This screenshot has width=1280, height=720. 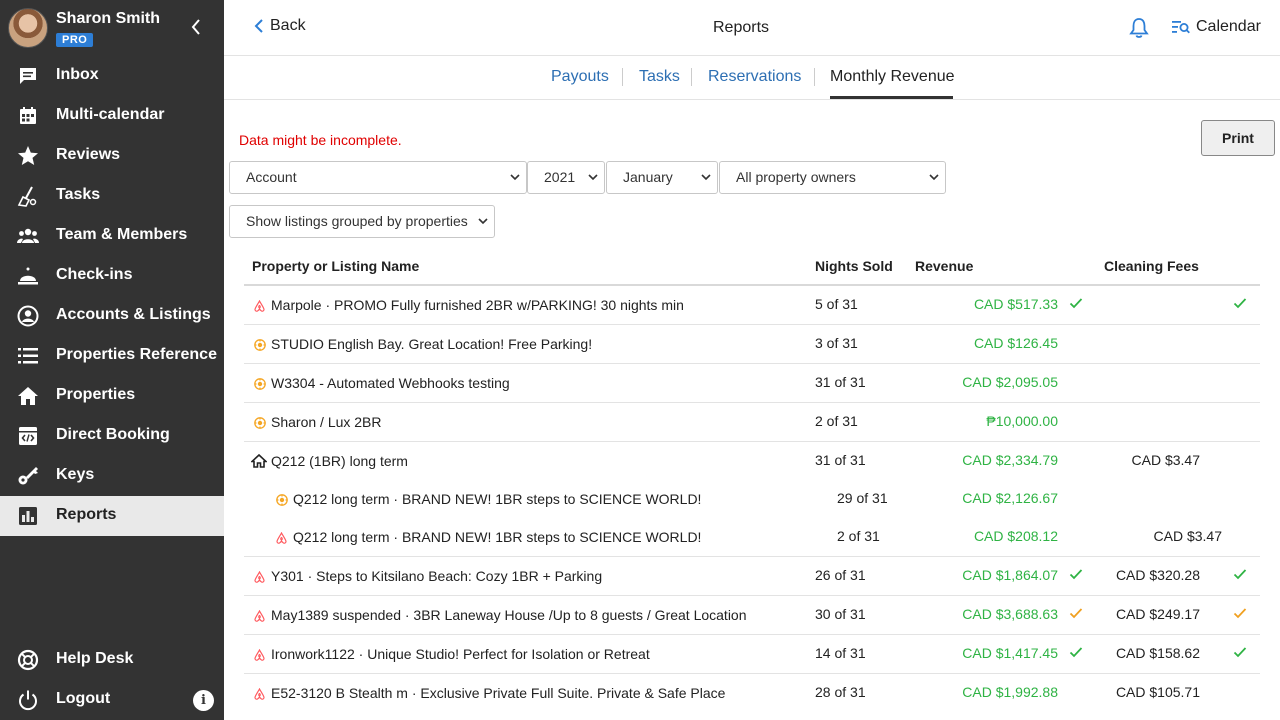 I want to click on collapse-sidebar-button, so click(x=196, y=30).